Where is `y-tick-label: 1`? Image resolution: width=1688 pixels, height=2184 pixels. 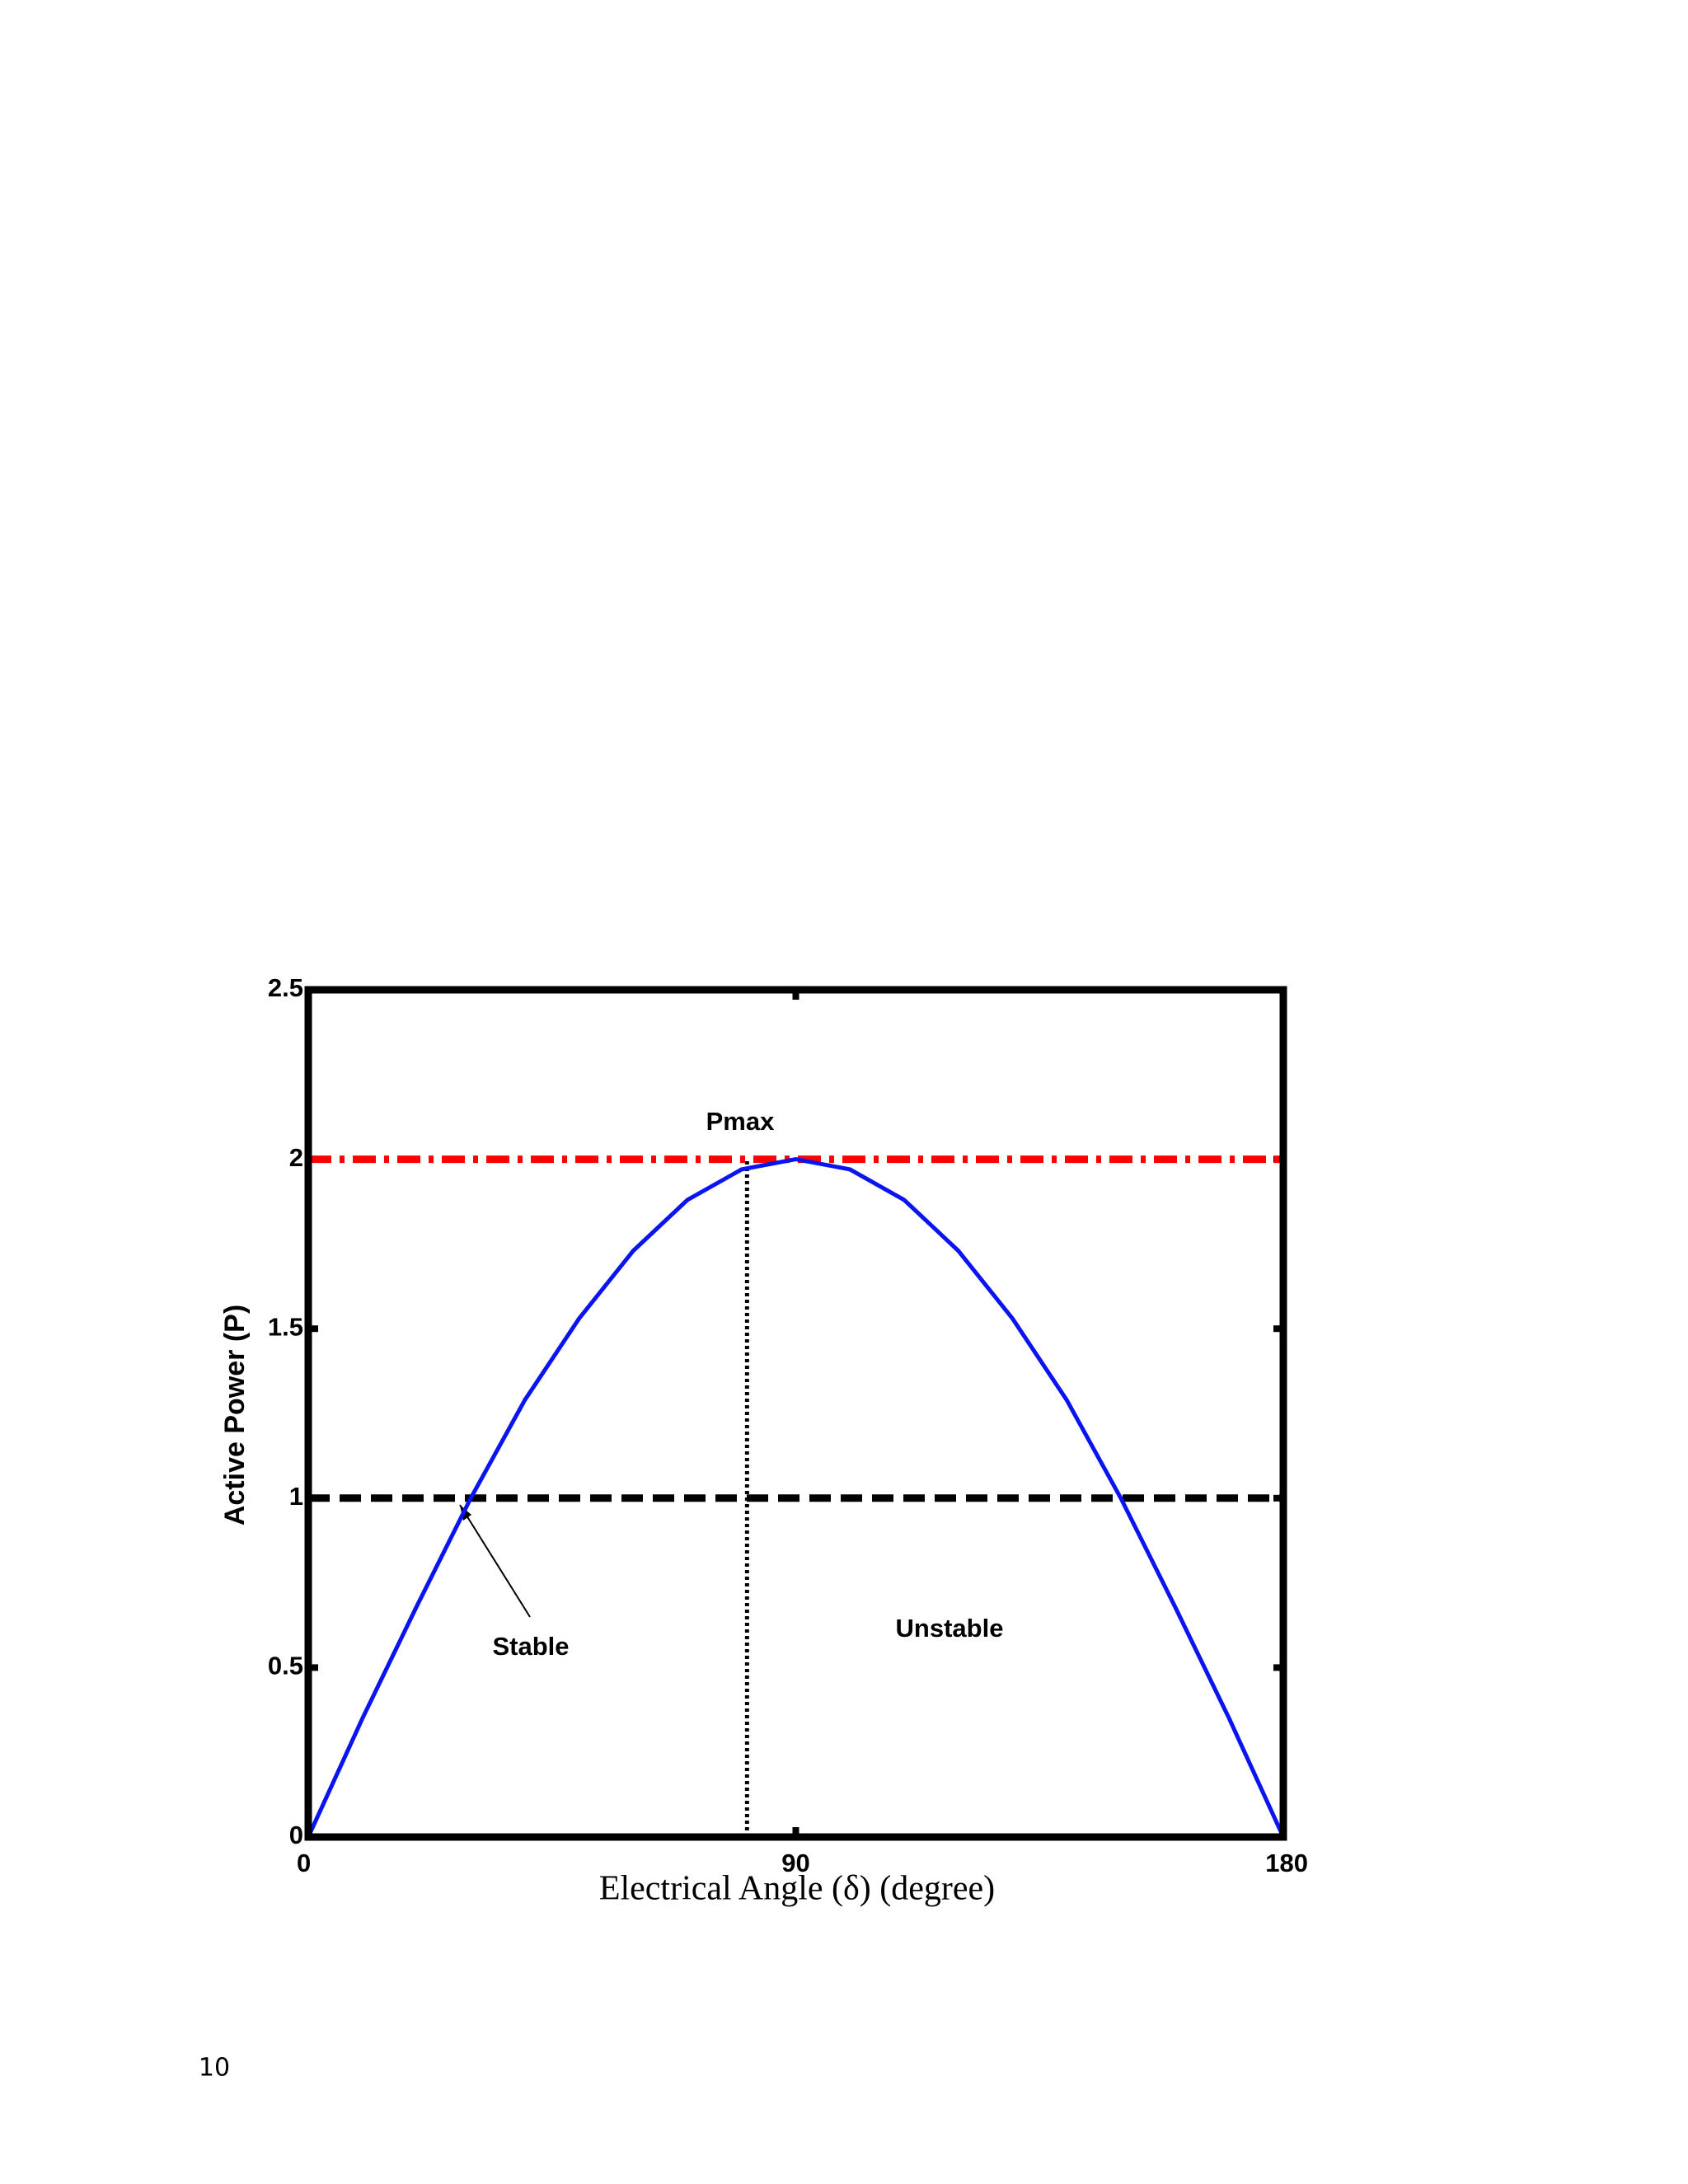
y-tick-label: 1 is located at coordinates (296, 1496).